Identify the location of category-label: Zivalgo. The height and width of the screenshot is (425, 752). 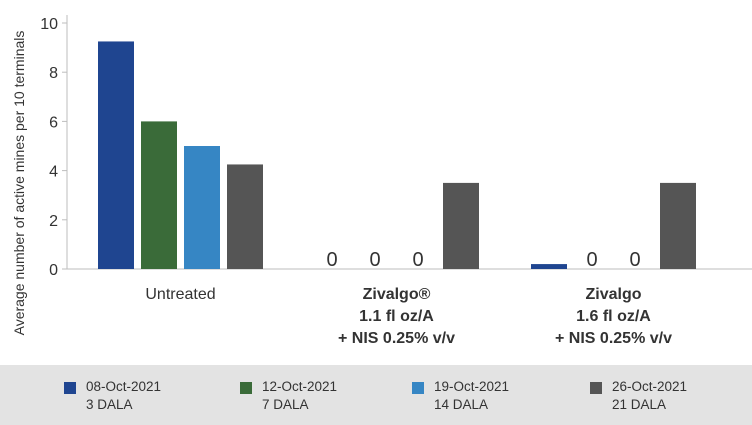
(613, 294).